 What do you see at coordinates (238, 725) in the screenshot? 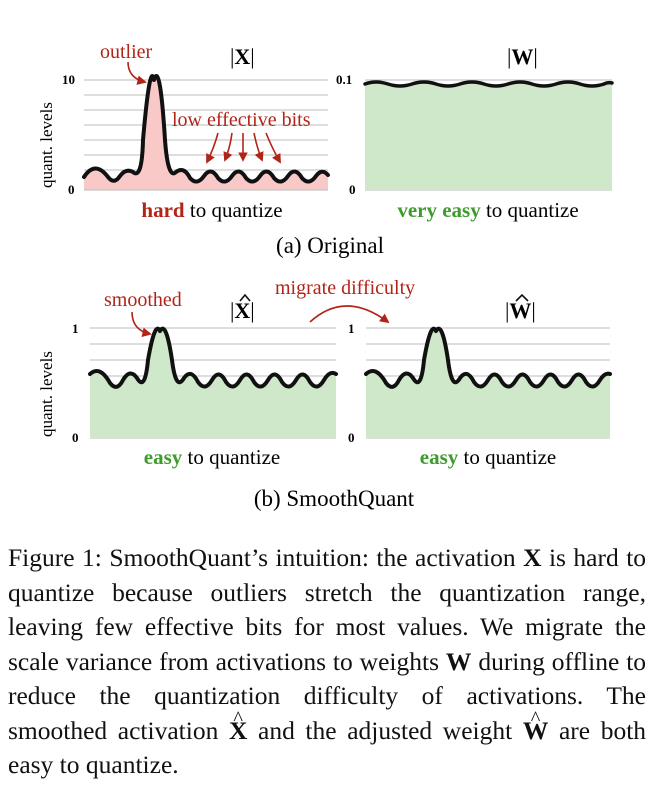
I see `caption-symbol-x-hat: X` at bounding box center [238, 725].